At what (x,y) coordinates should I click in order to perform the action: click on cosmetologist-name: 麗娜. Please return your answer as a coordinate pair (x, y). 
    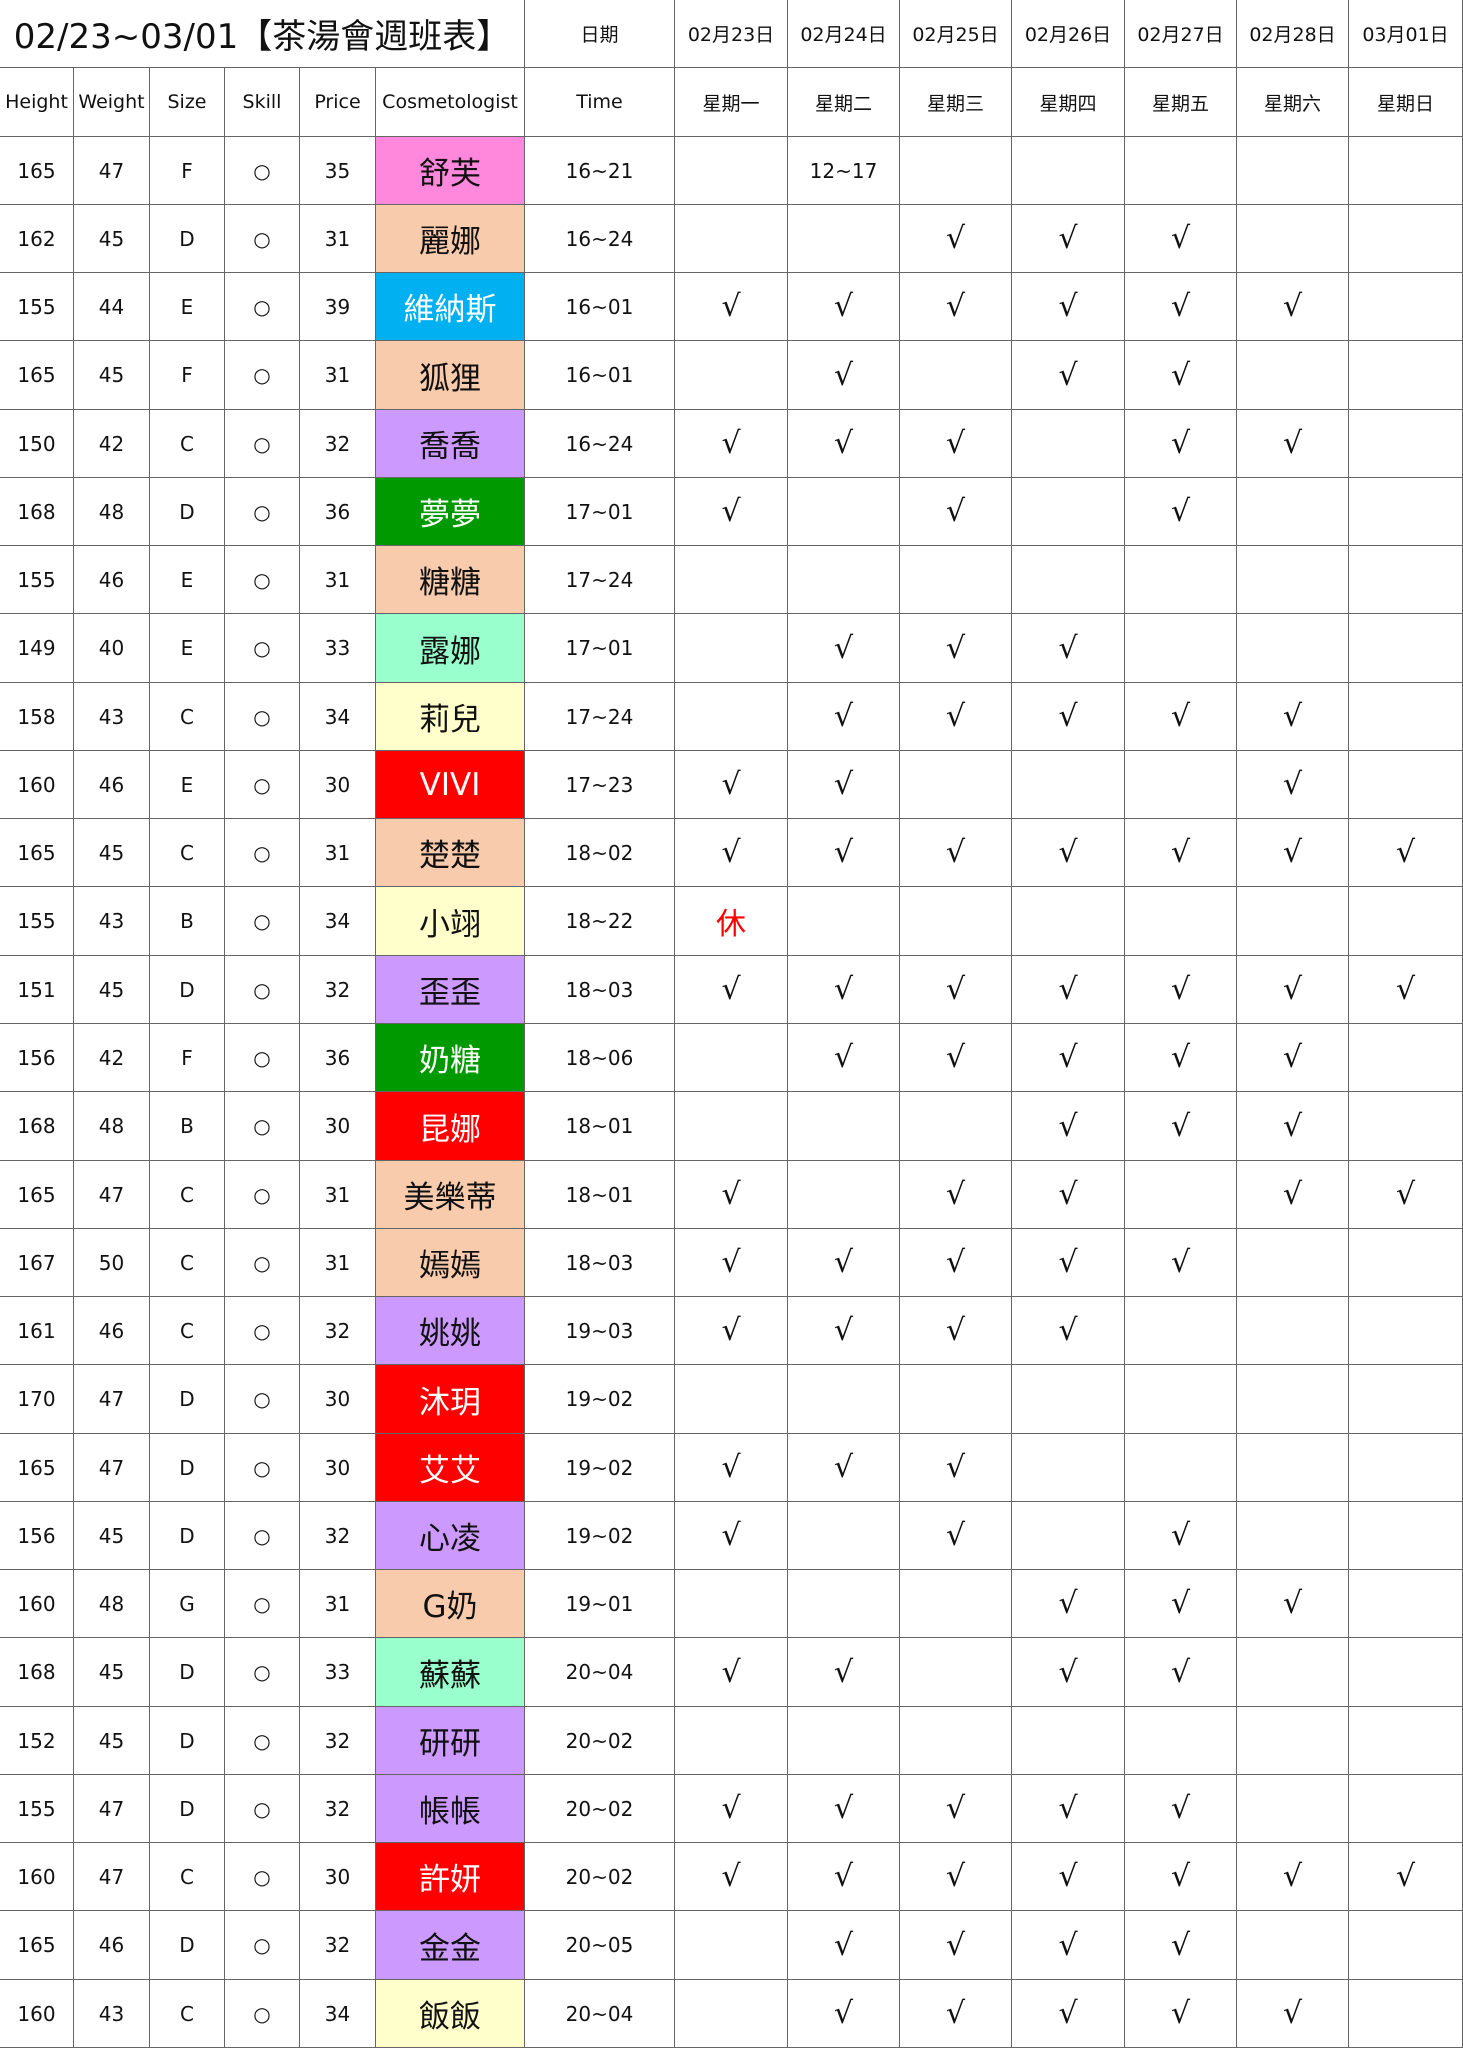
    Looking at the image, I should click on (450, 239).